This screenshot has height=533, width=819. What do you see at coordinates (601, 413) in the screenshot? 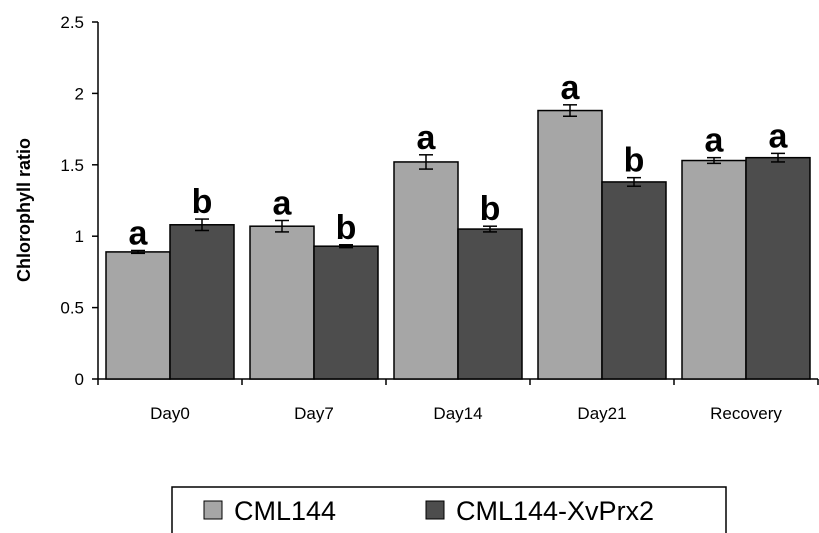
I see `x-tick-label: Day21` at bounding box center [601, 413].